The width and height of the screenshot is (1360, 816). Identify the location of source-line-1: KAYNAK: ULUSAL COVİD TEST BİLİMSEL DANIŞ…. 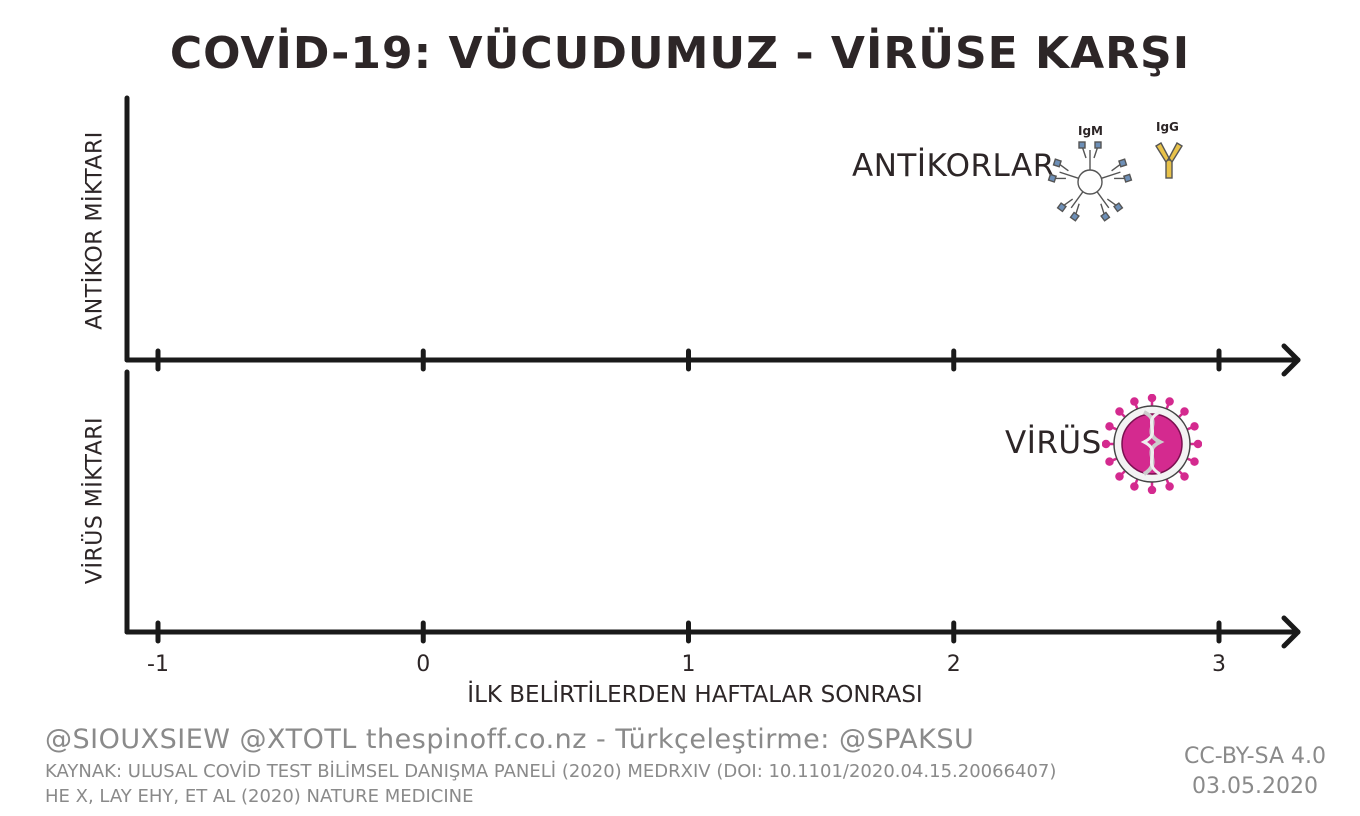
(551, 771).